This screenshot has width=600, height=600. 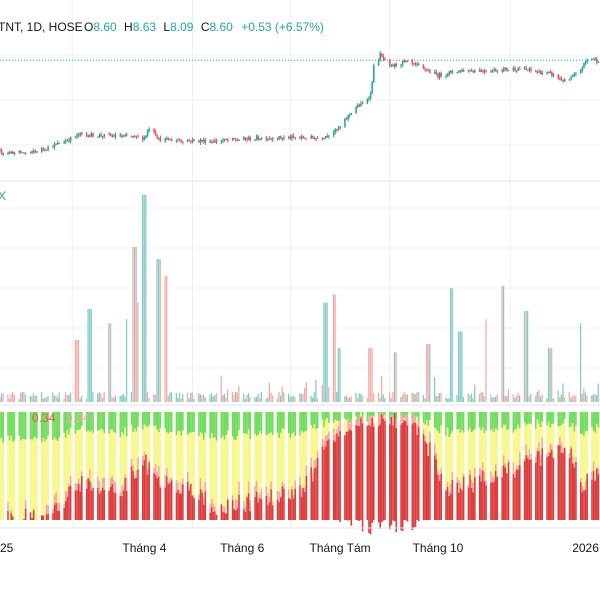 I want to click on volume-pane-label: X, so click(x=3, y=196).